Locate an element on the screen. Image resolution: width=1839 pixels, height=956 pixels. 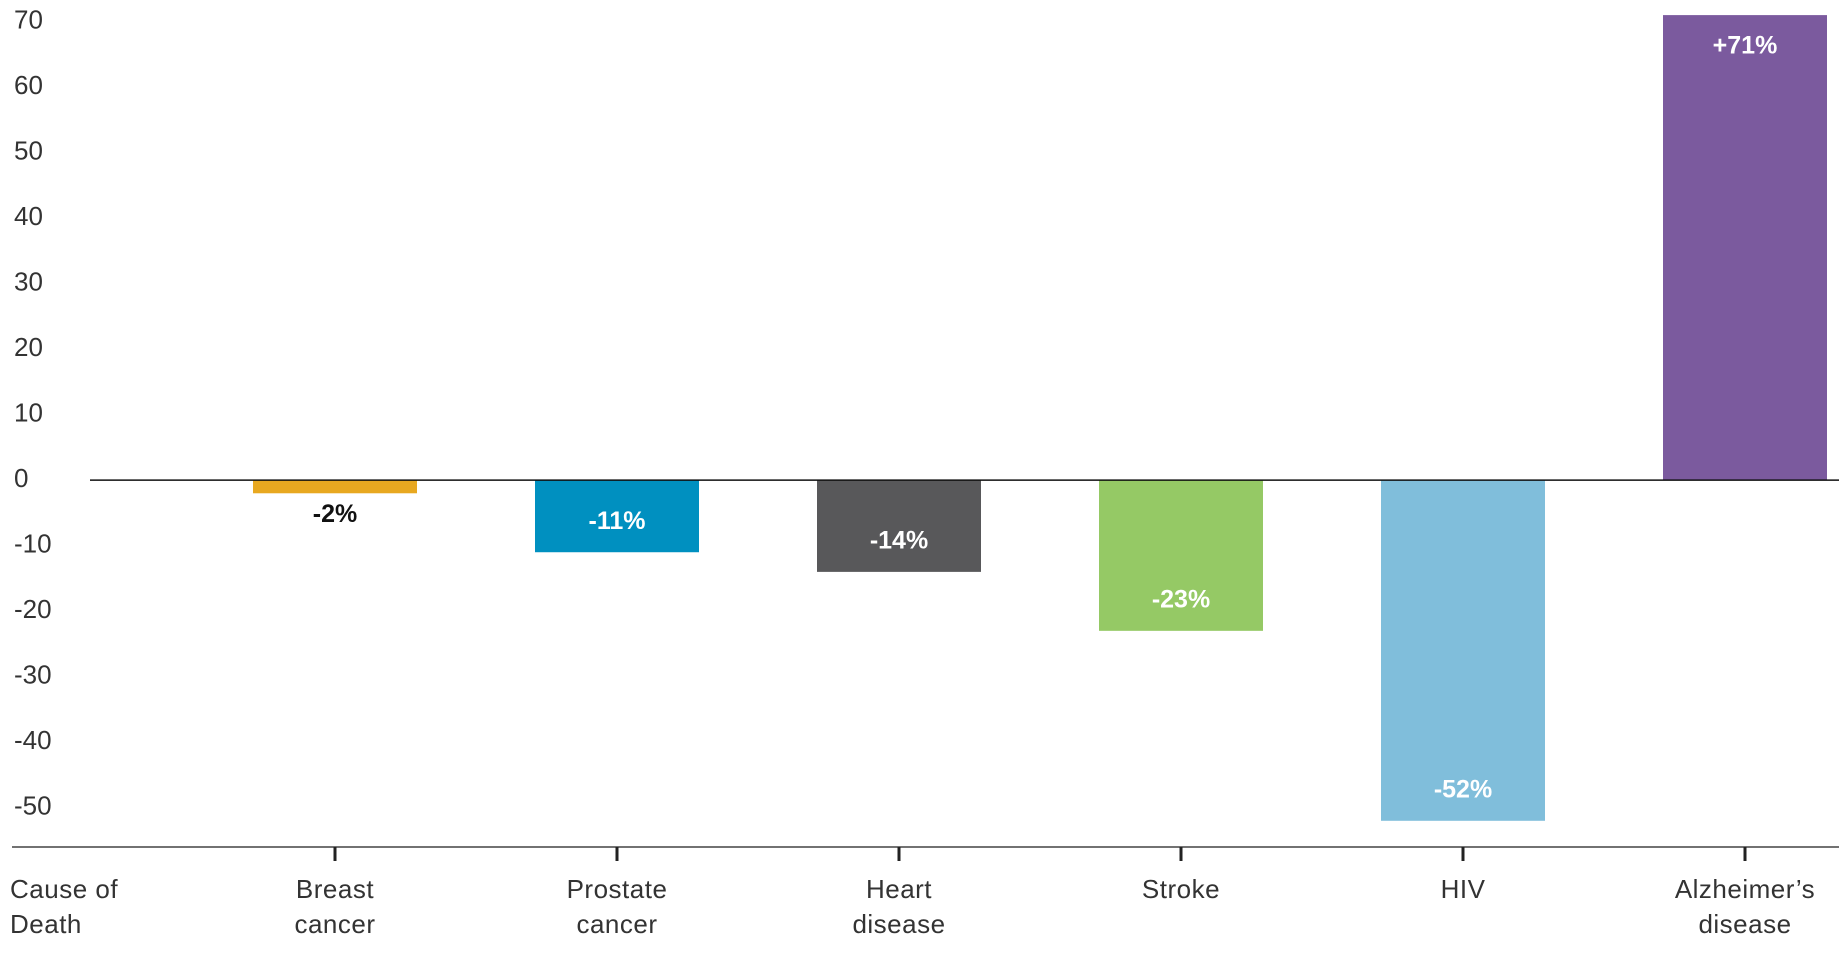
y-tick-label: 0 is located at coordinates (21, 478).